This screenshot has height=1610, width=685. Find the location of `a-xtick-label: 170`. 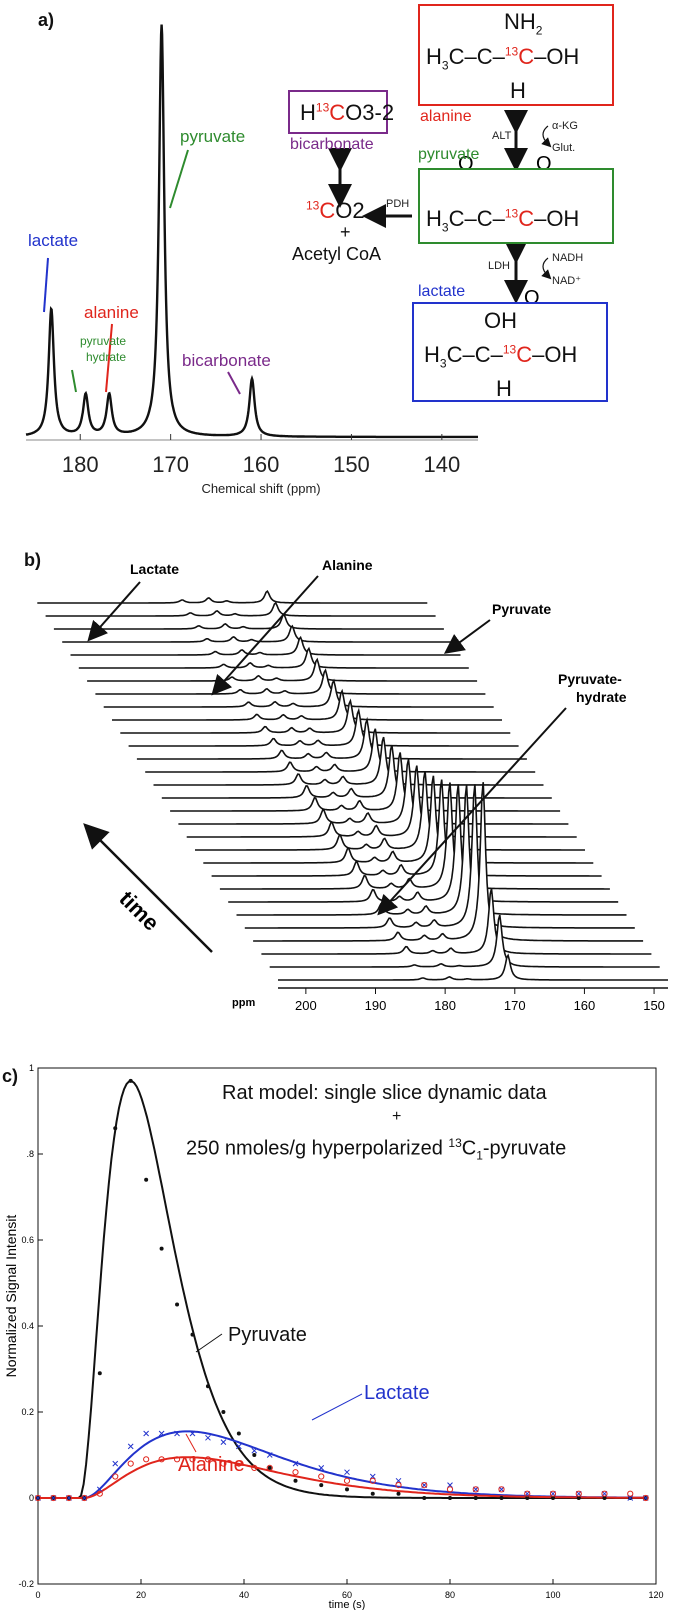

a-xtick-label: 170 is located at coordinates (170, 464).